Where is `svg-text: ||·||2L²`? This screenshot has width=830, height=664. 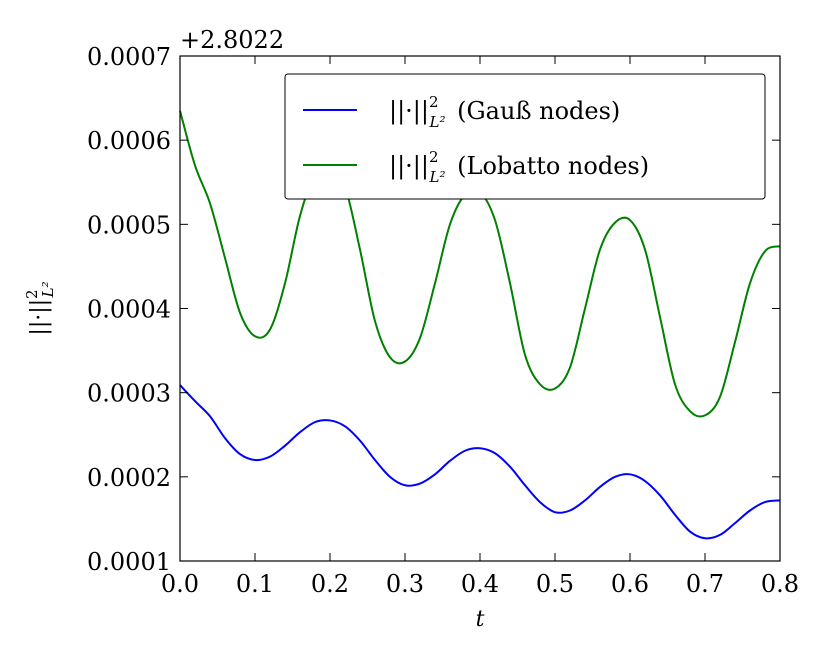
svg-text: ||·||2L² is located at coordinates (40, 308).